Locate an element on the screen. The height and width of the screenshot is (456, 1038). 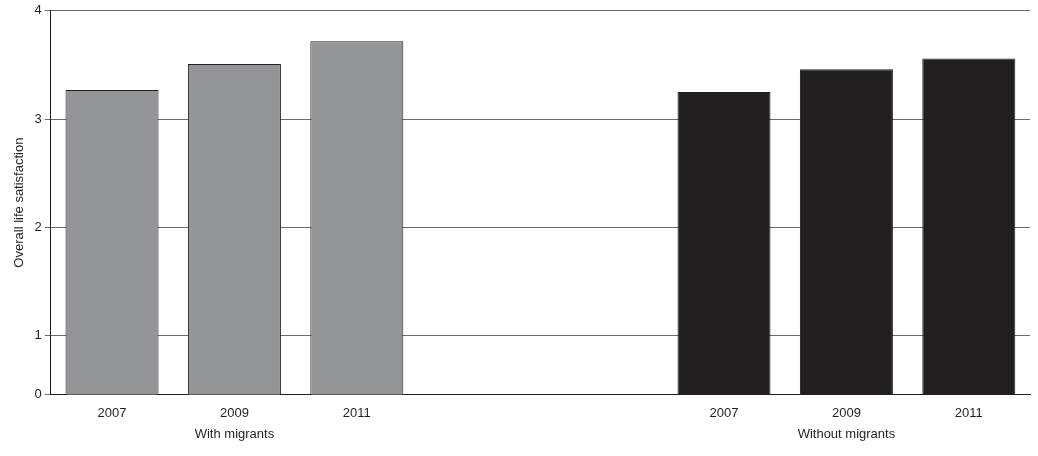
y-tick-label: 1 is located at coordinates (38, 335).